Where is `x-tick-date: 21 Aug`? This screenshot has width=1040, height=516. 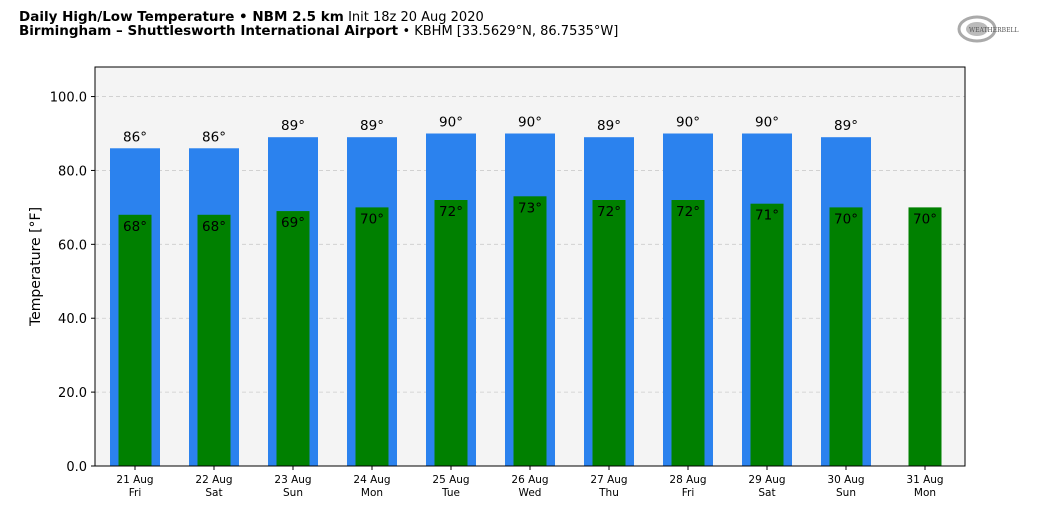
x-tick-date: 21 Aug is located at coordinates (134, 480).